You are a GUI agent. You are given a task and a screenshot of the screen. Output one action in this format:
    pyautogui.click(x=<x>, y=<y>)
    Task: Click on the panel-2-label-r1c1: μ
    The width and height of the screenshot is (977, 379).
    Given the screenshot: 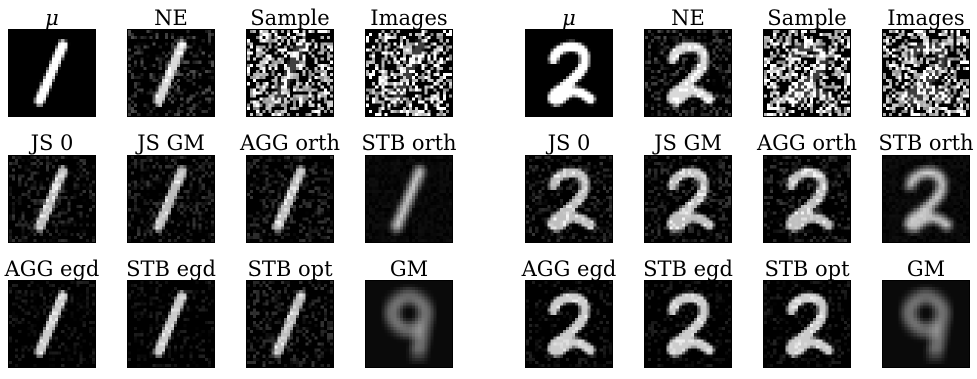 What is the action you would take?
    pyautogui.click(x=569, y=18)
    